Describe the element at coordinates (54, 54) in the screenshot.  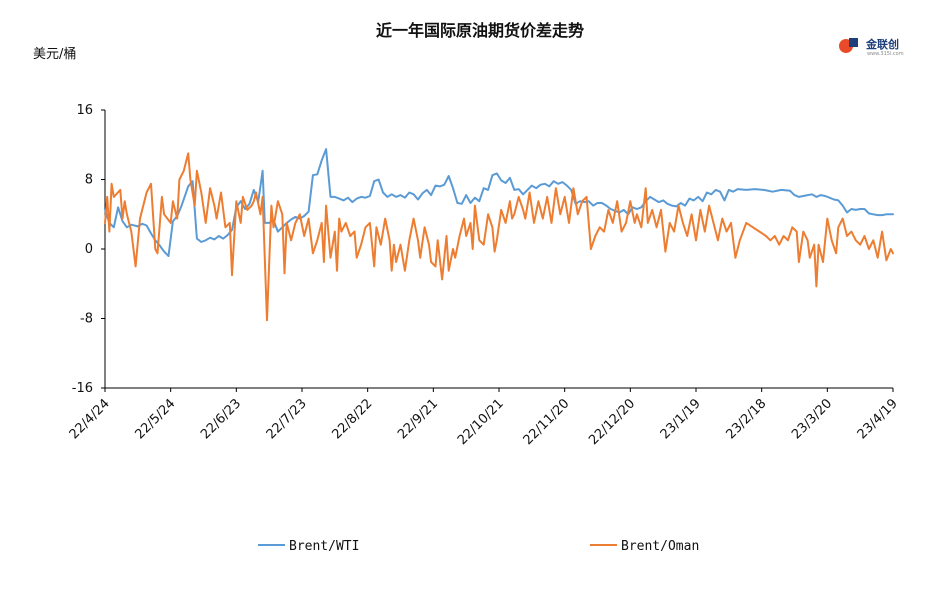
I see `y-unit-label: 美元/桶` at that location.